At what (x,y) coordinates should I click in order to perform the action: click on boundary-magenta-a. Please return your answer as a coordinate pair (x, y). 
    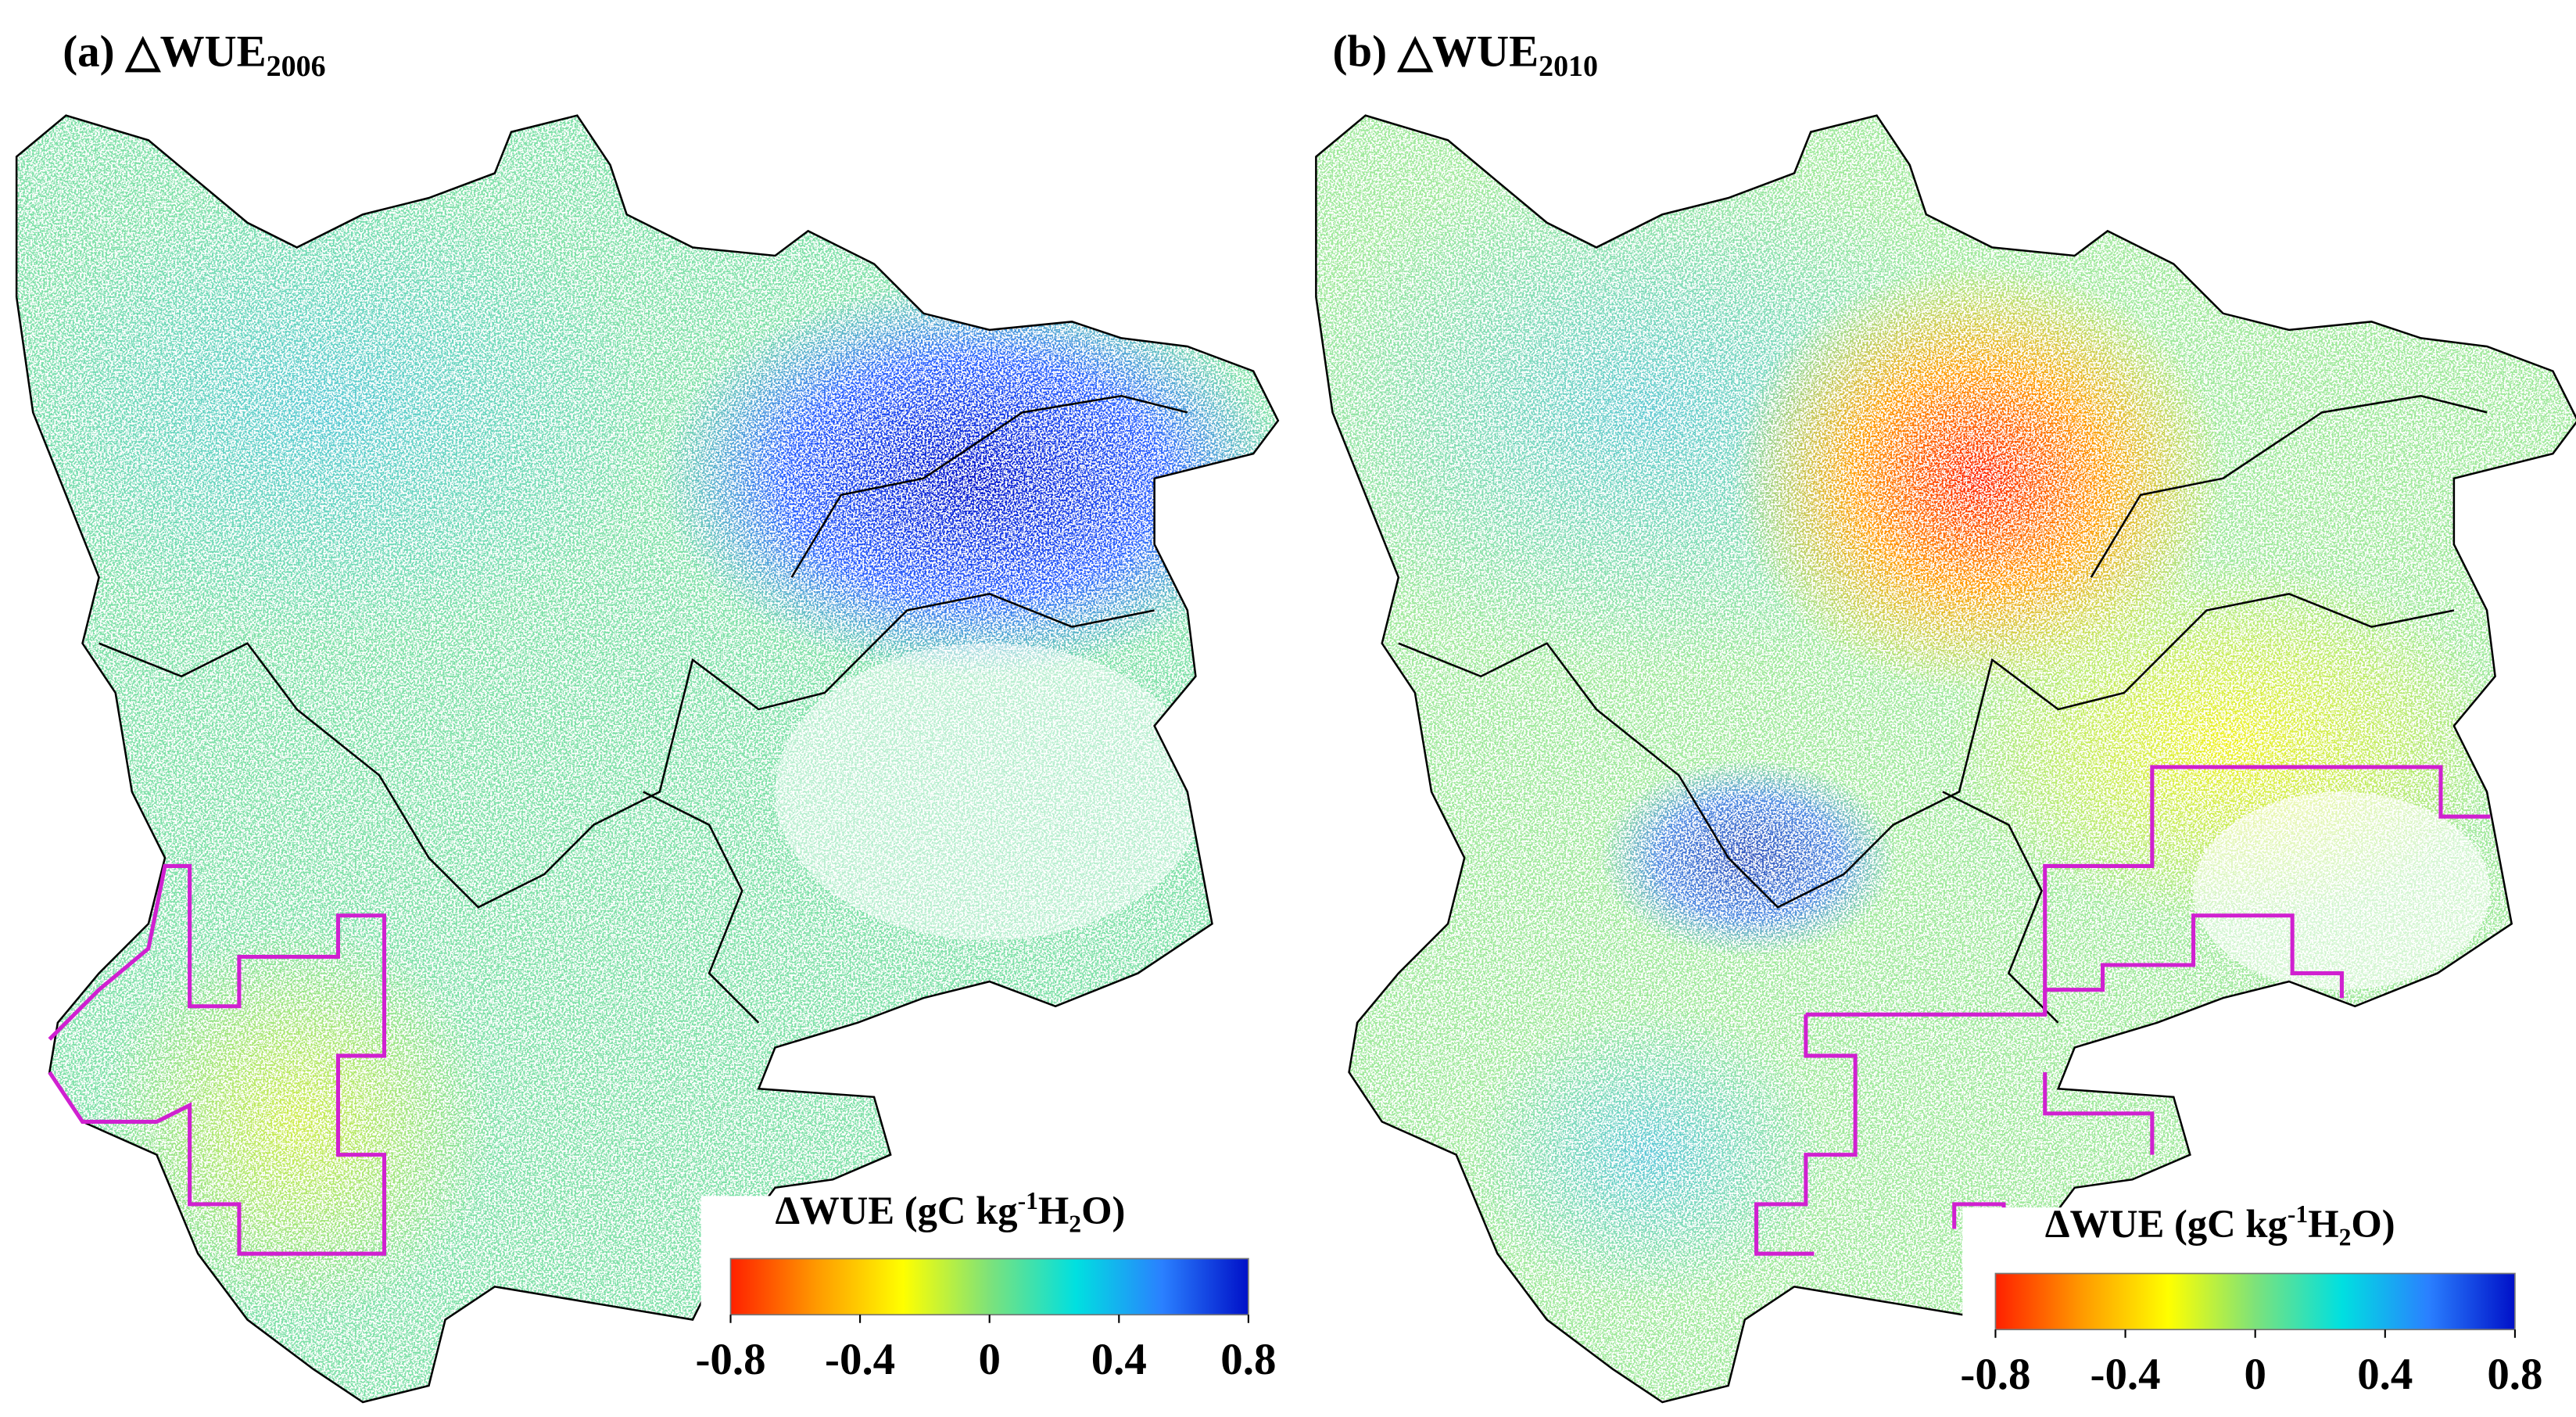
    Looking at the image, I should click on (217, 1059).